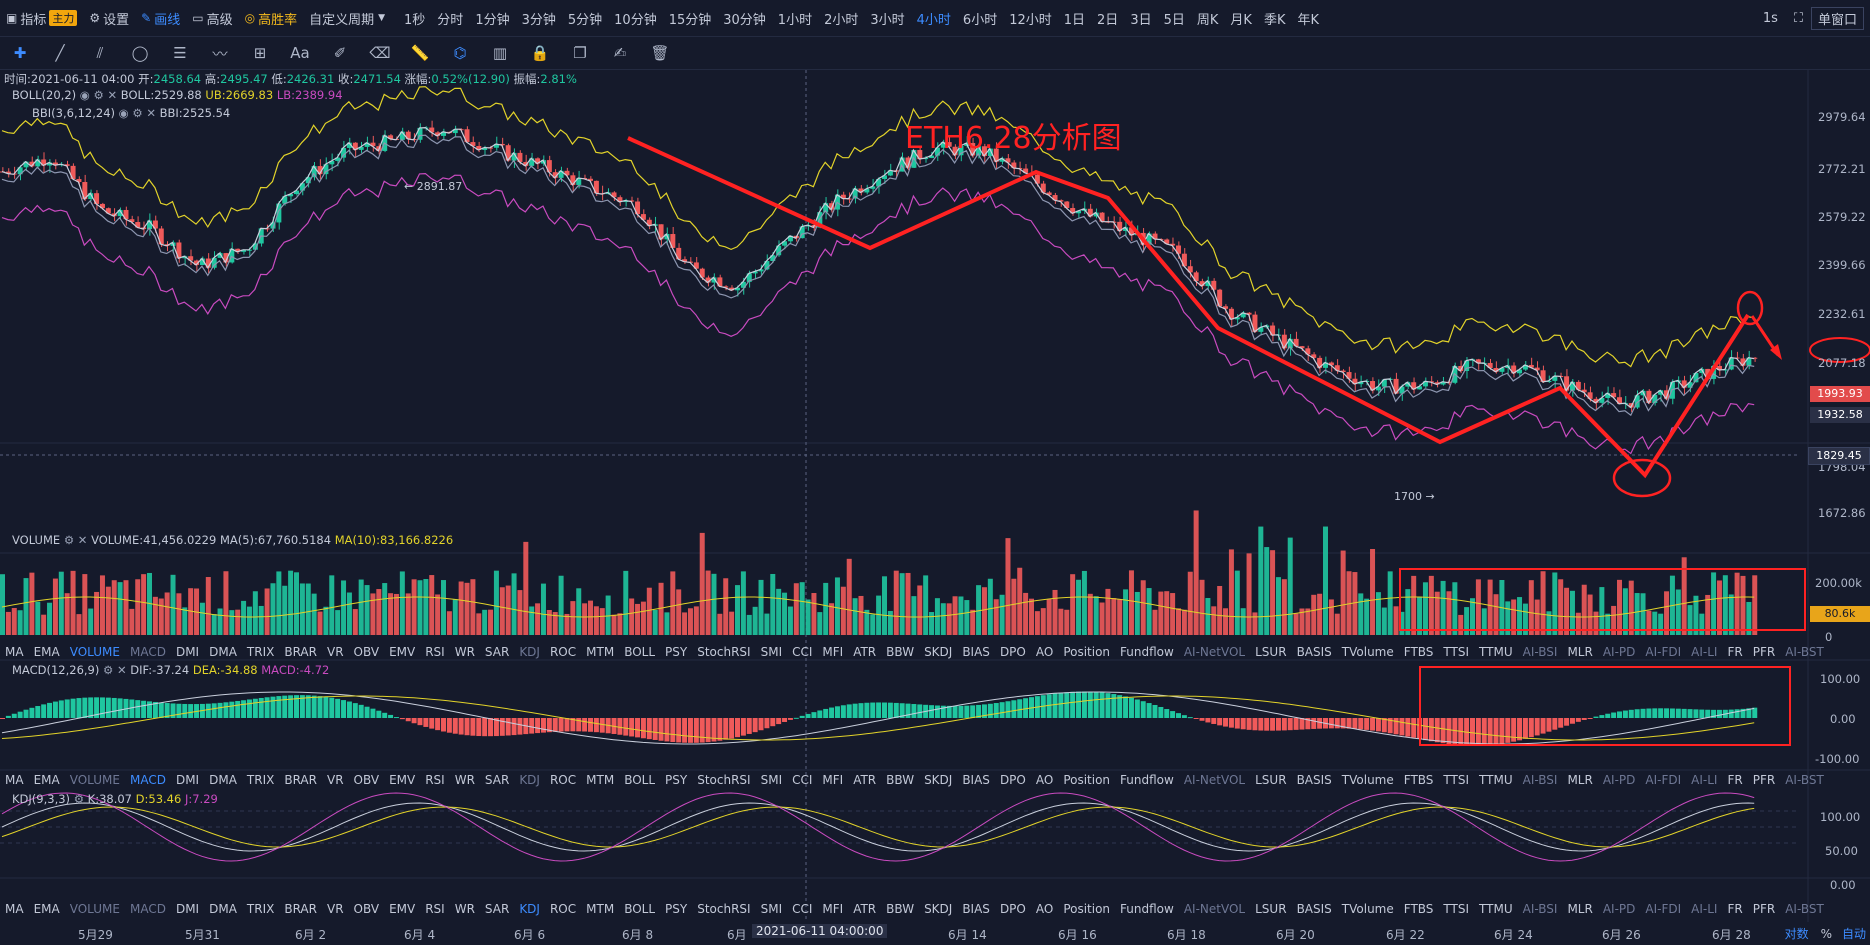  What do you see at coordinates (366, 909) in the screenshot?
I see `indicator-tab-obv: OBV` at bounding box center [366, 909].